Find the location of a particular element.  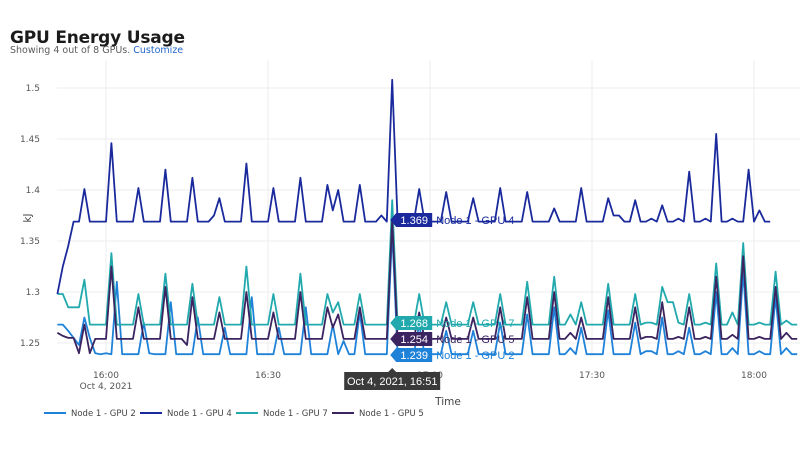

x-tick-label: 17:30 is located at coordinates (592, 376).